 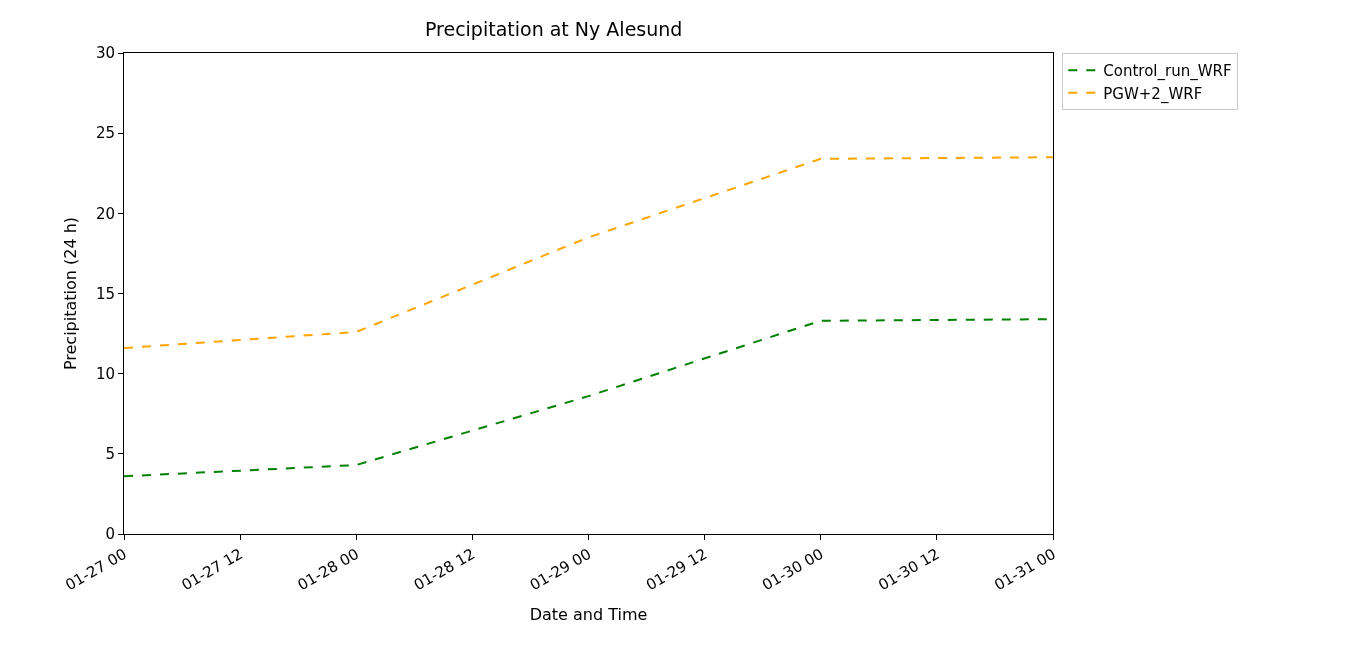 What do you see at coordinates (1153, 94) in the screenshot?
I see `legend-label: PGW+2_WRF` at bounding box center [1153, 94].